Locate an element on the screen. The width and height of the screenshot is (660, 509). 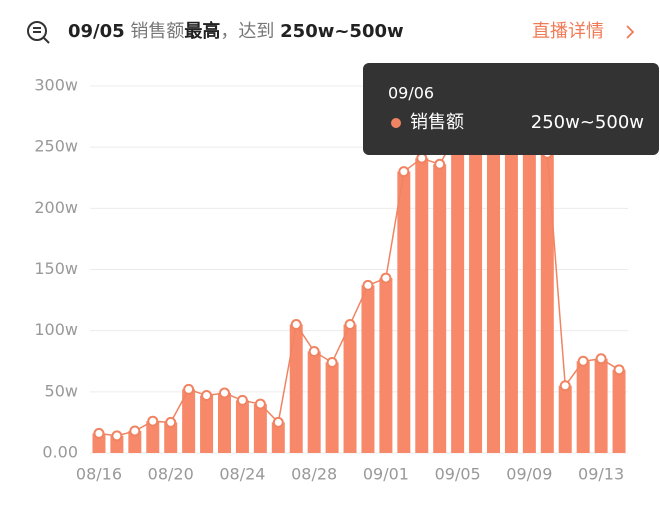
x-tick-label: 09/05 is located at coordinates (458, 474).